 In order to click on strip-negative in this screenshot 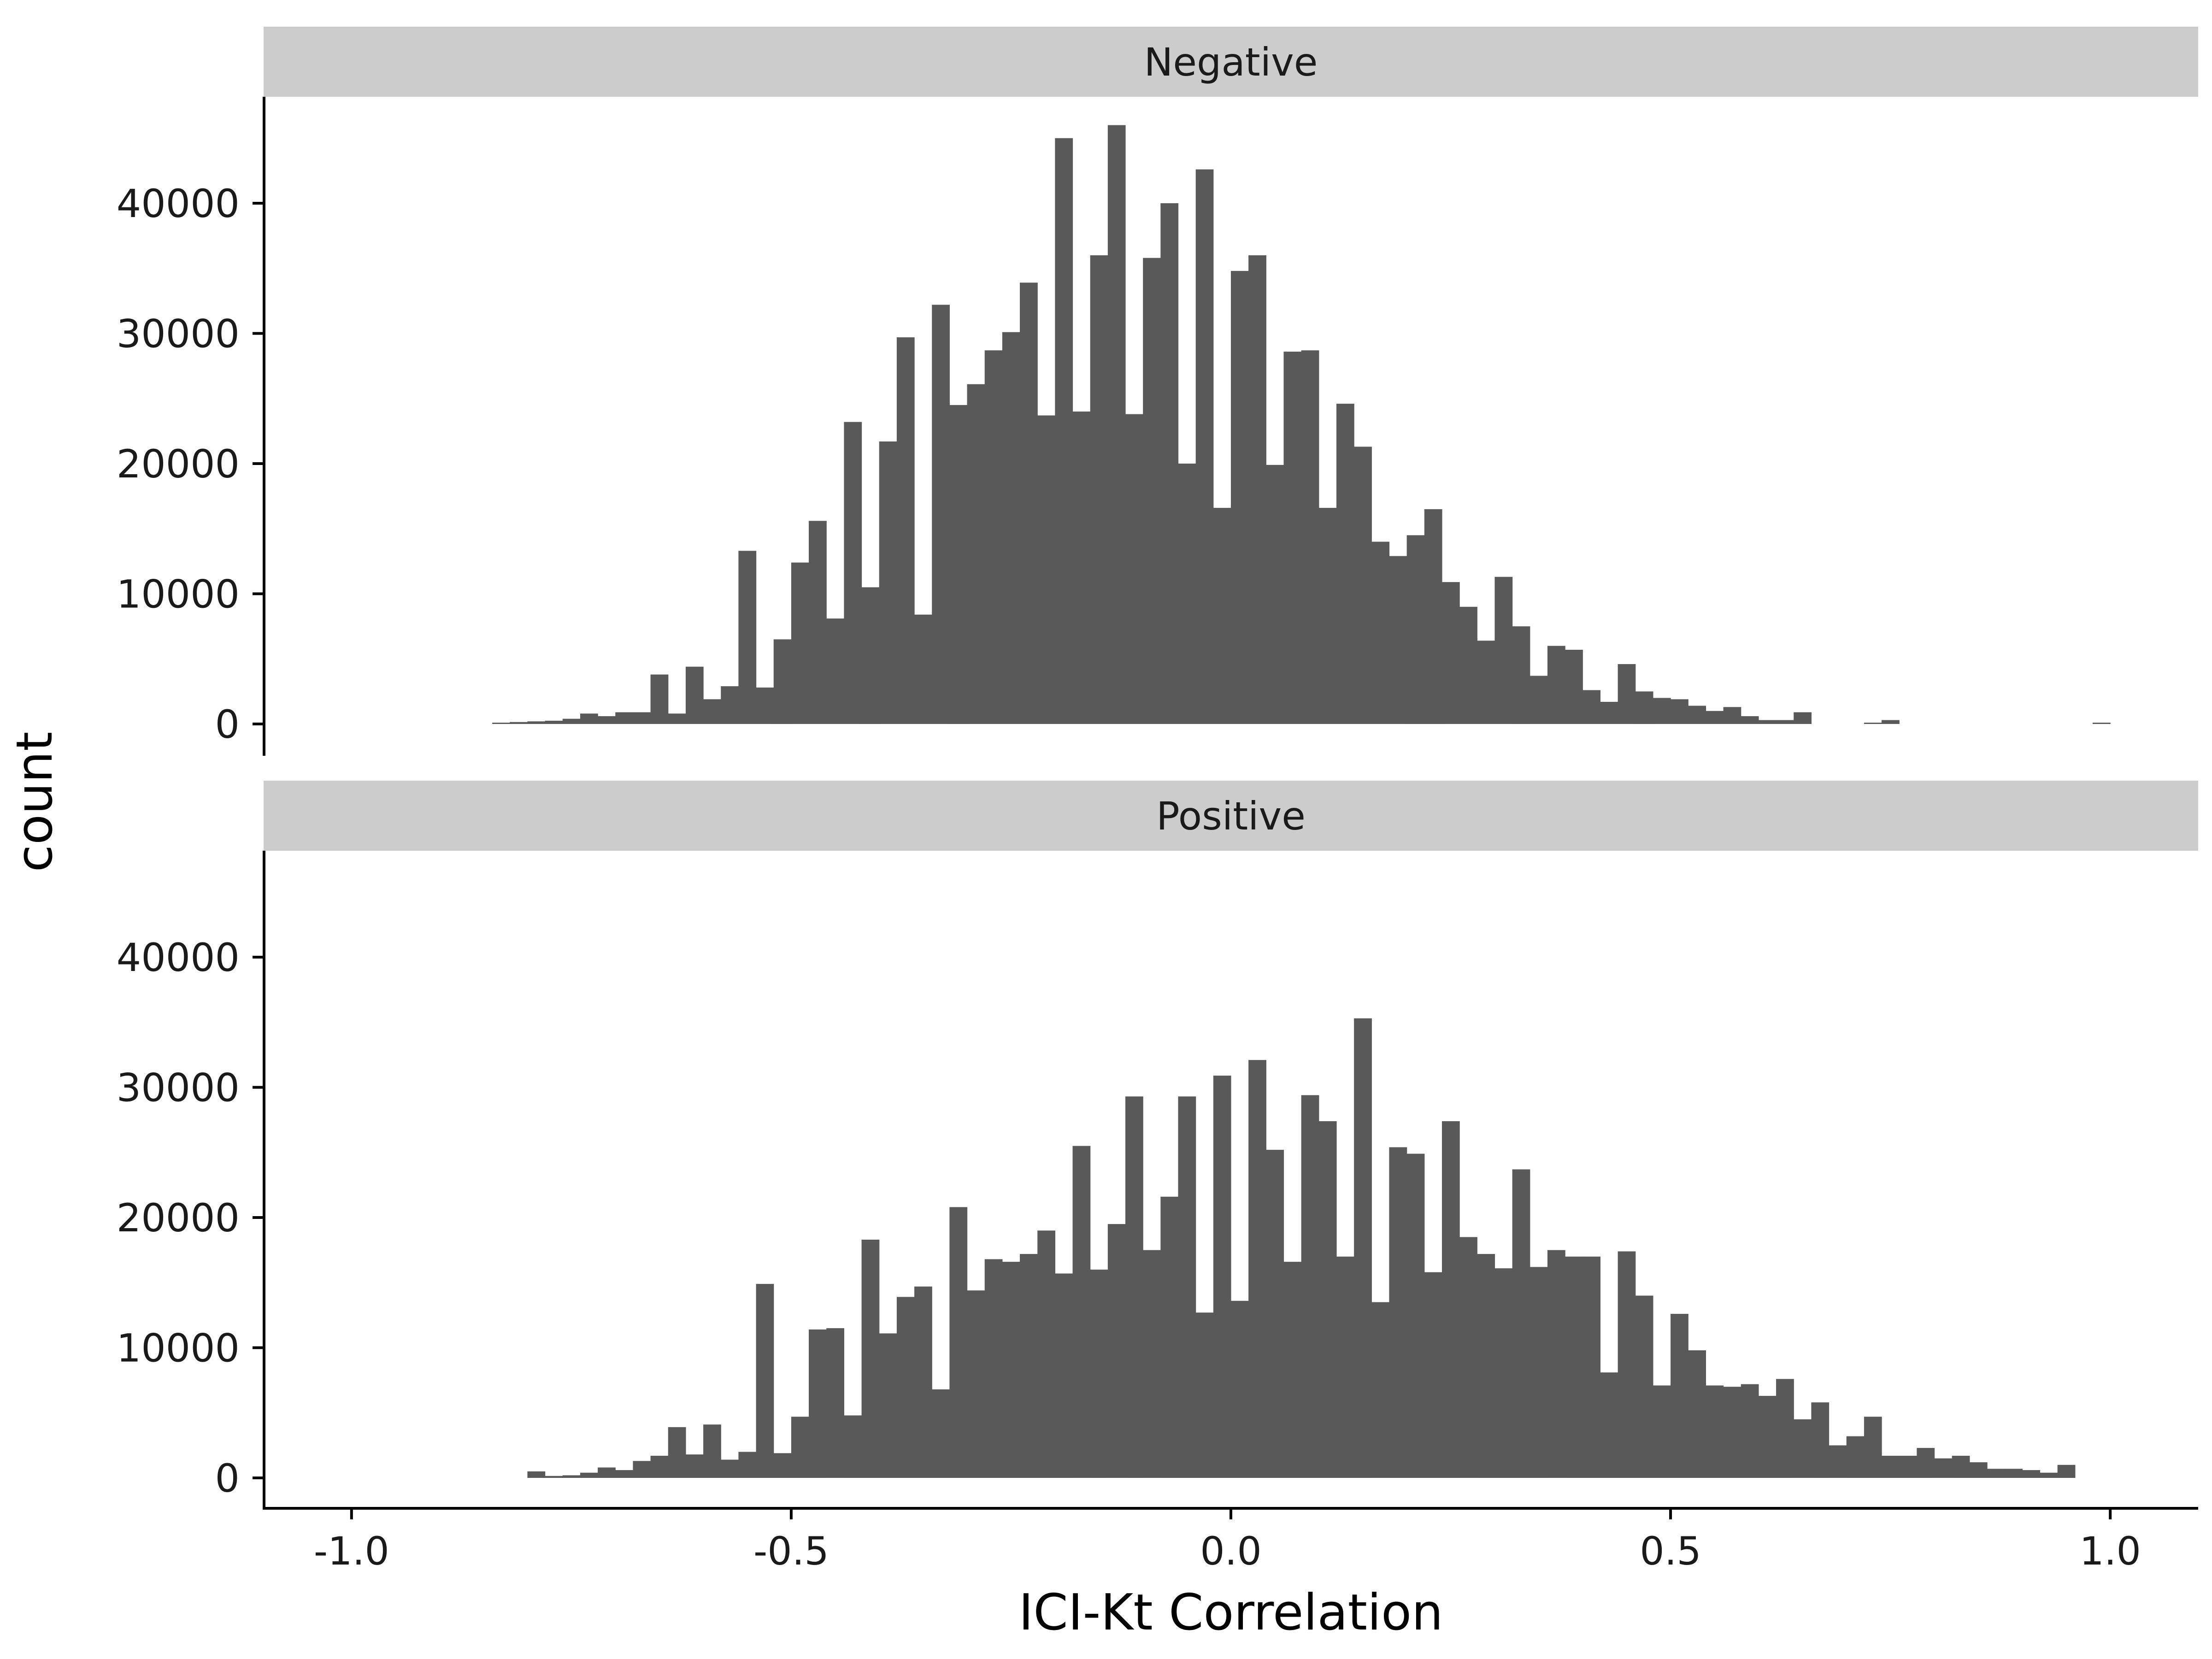, I will do `click(1231, 62)`.